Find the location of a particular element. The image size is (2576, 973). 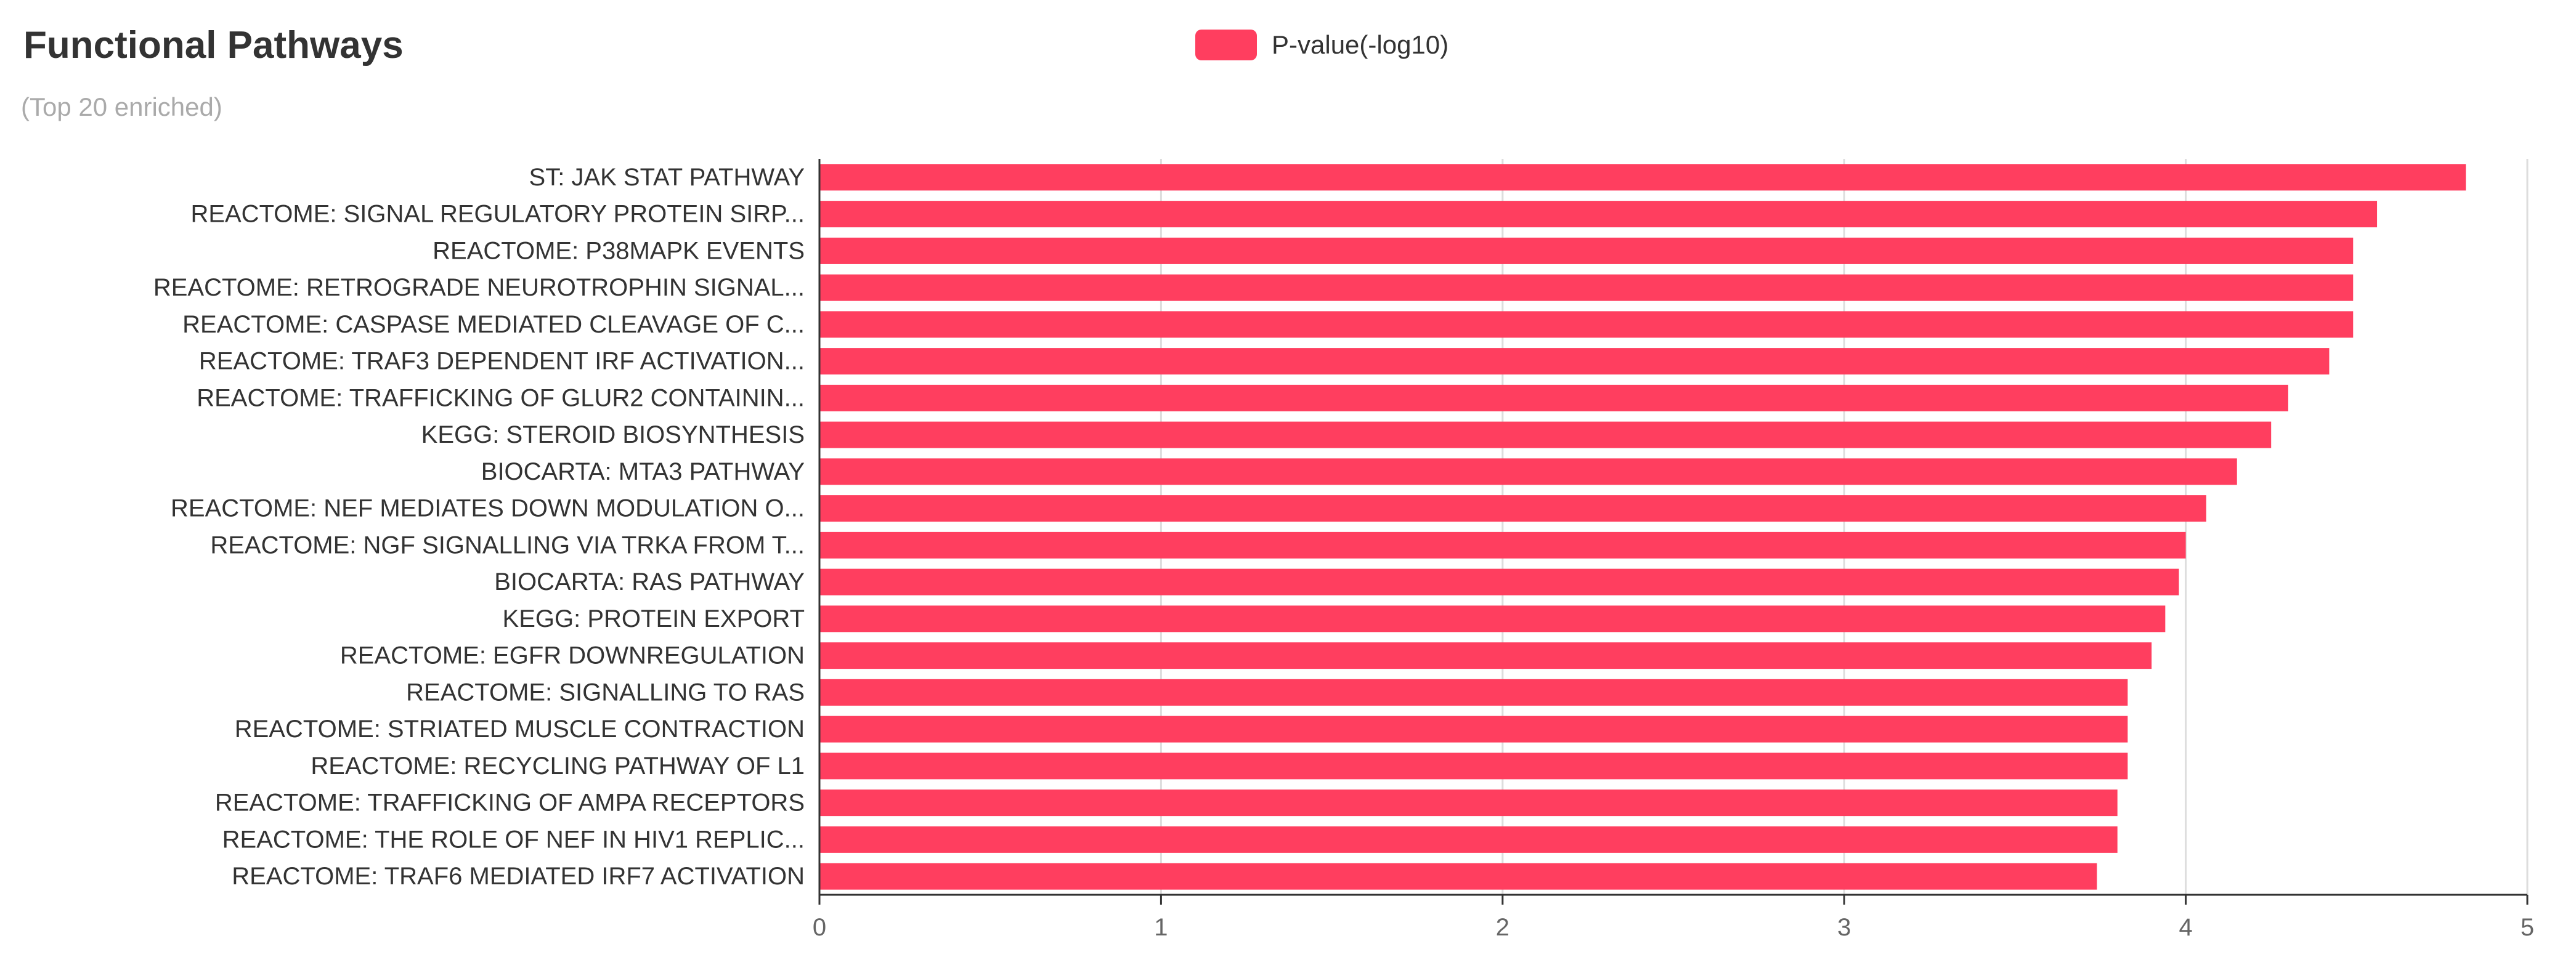

category-label: REACTOME: RECYCLING PATHWAY OF L1 is located at coordinates (558, 766).